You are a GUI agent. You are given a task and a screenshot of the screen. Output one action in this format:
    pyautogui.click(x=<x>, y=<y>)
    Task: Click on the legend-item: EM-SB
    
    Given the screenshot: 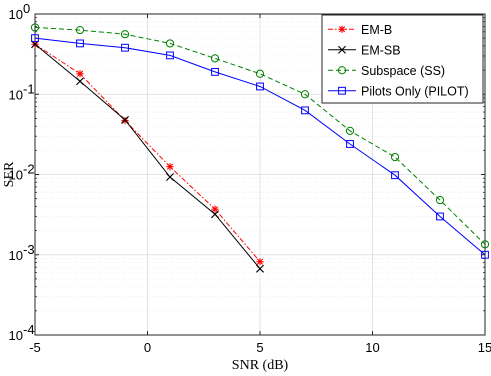 What is the action you would take?
    pyautogui.click(x=364, y=50)
    